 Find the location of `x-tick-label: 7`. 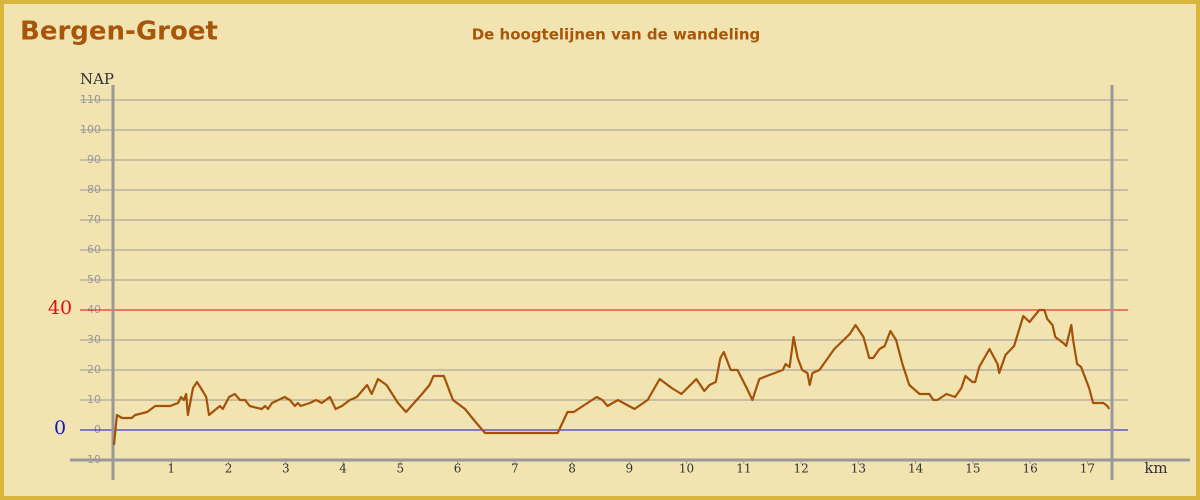

x-tick-label: 7 is located at coordinates (515, 469).